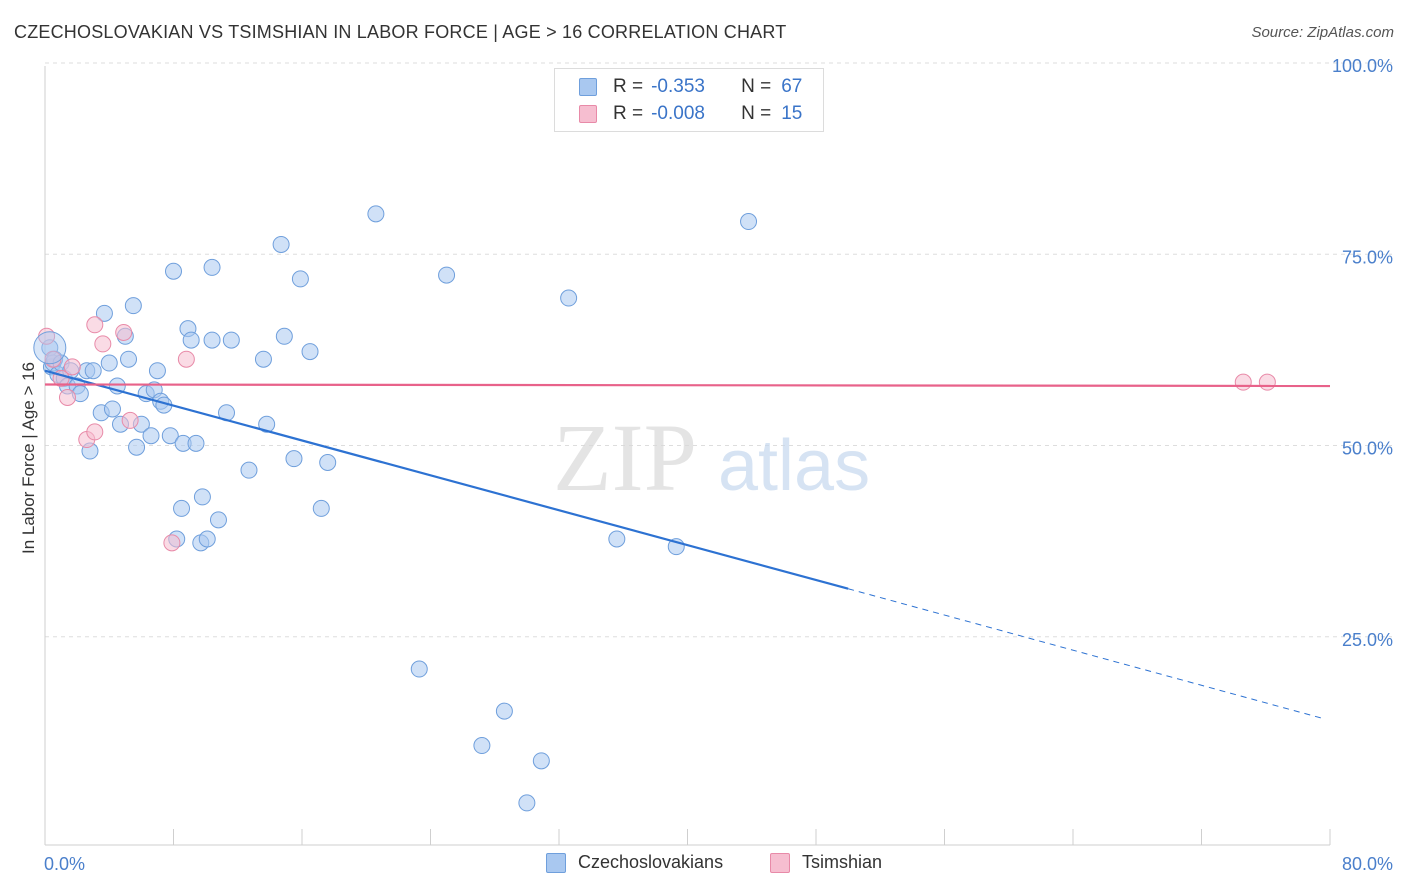  What do you see at coordinates (678, 86) in the screenshot?
I see `r-value: -0.353` at bounding box center [678, 86].